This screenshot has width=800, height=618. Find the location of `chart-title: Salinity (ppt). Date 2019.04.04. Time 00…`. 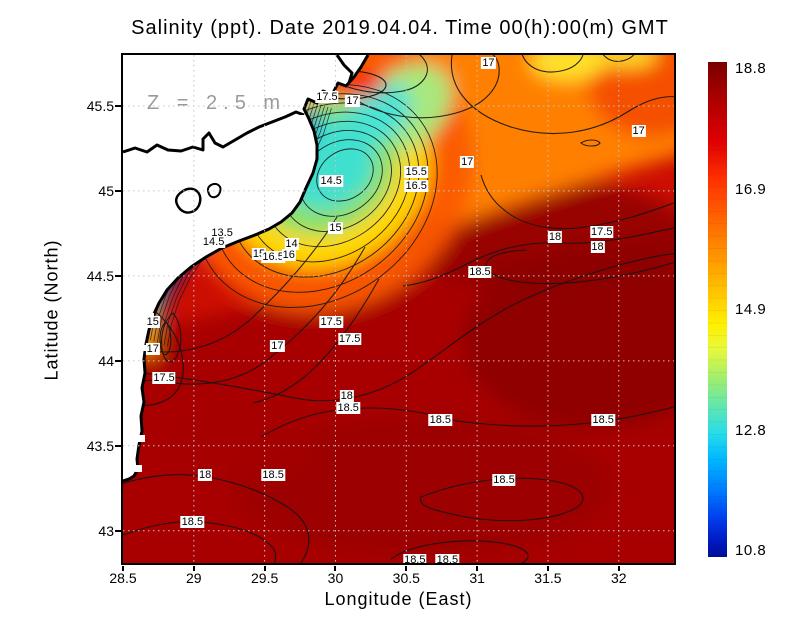

chart-title: Salinity (ppt). Date 2019.04.04. Time 00… is located at coordinates (400, 28).